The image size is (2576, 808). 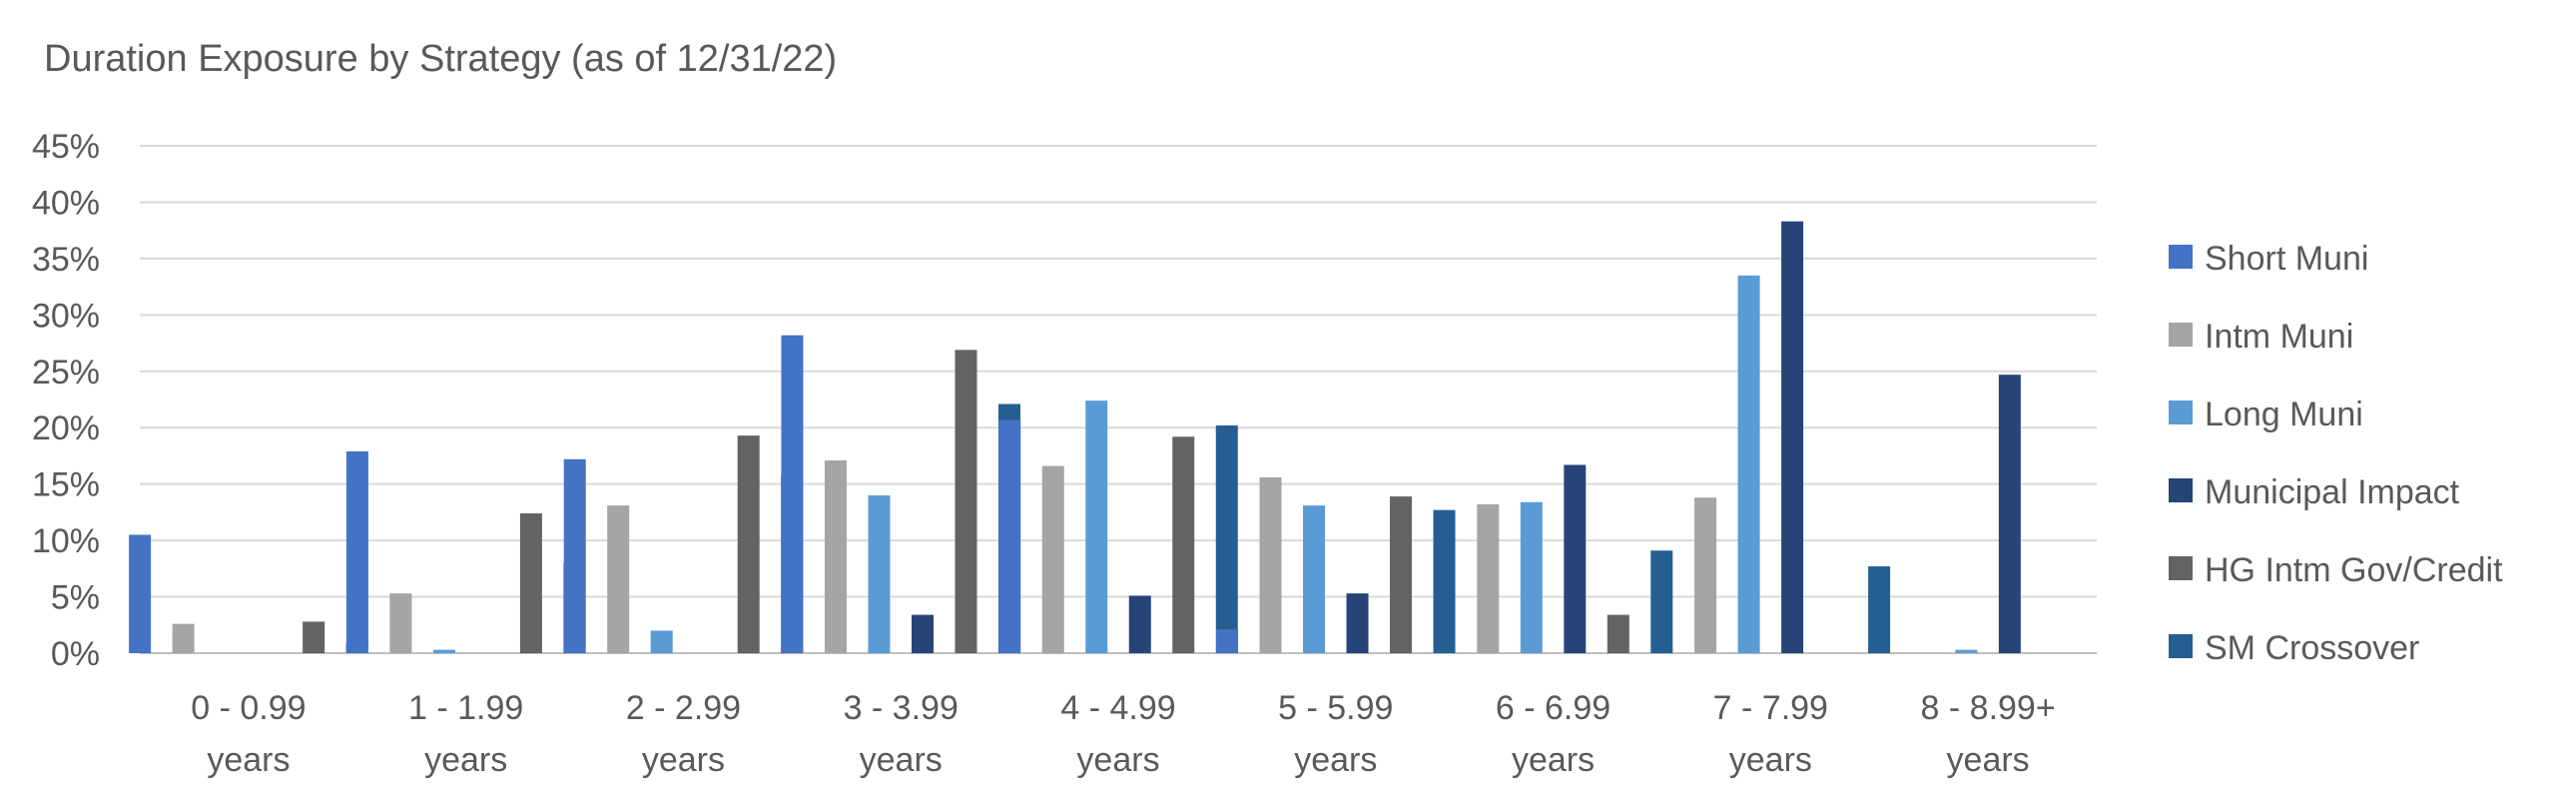 I want to click on x-tick-label: 2 - 2.99, so click(x=683, y=708).